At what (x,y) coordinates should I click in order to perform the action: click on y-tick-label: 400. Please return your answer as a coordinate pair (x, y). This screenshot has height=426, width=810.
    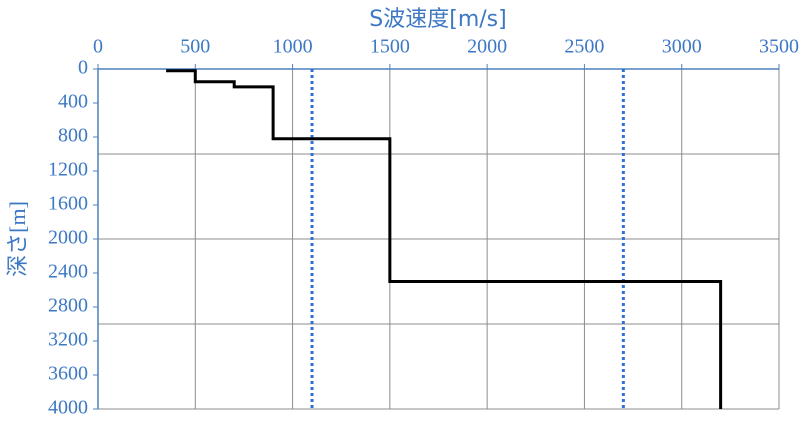
    Looking at the image, I should click on (73, 102).